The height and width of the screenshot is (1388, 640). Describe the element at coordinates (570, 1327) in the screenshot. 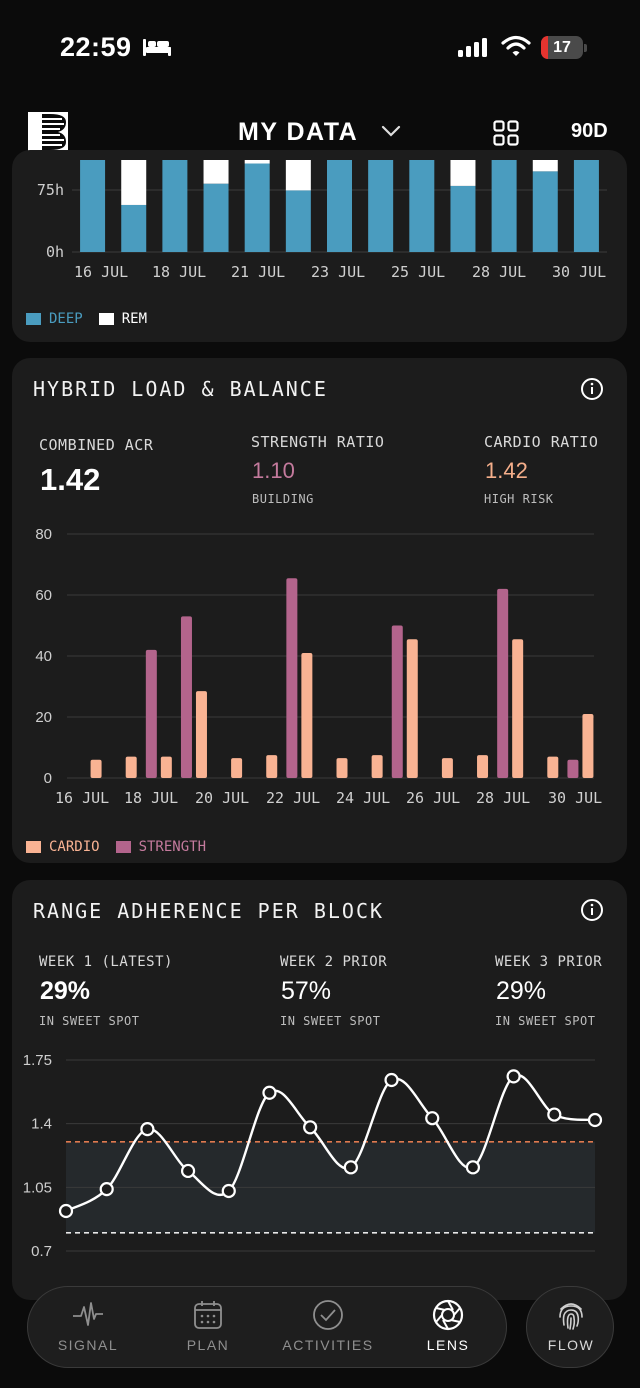

I see `flow-button: FLOW` at that location.